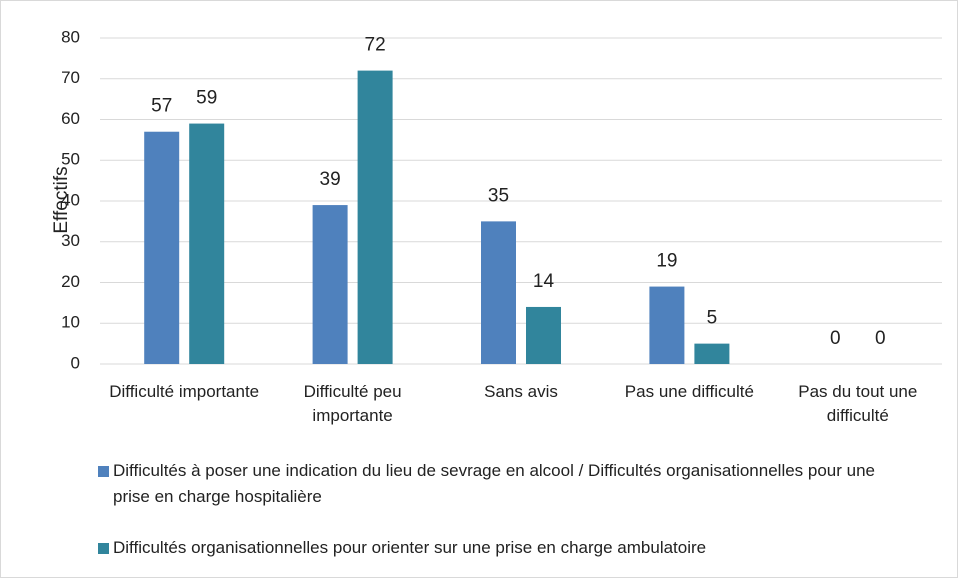  Describe the element at coordinates (375, 45) in the screenshot. I see `data-label: 72` at that location.